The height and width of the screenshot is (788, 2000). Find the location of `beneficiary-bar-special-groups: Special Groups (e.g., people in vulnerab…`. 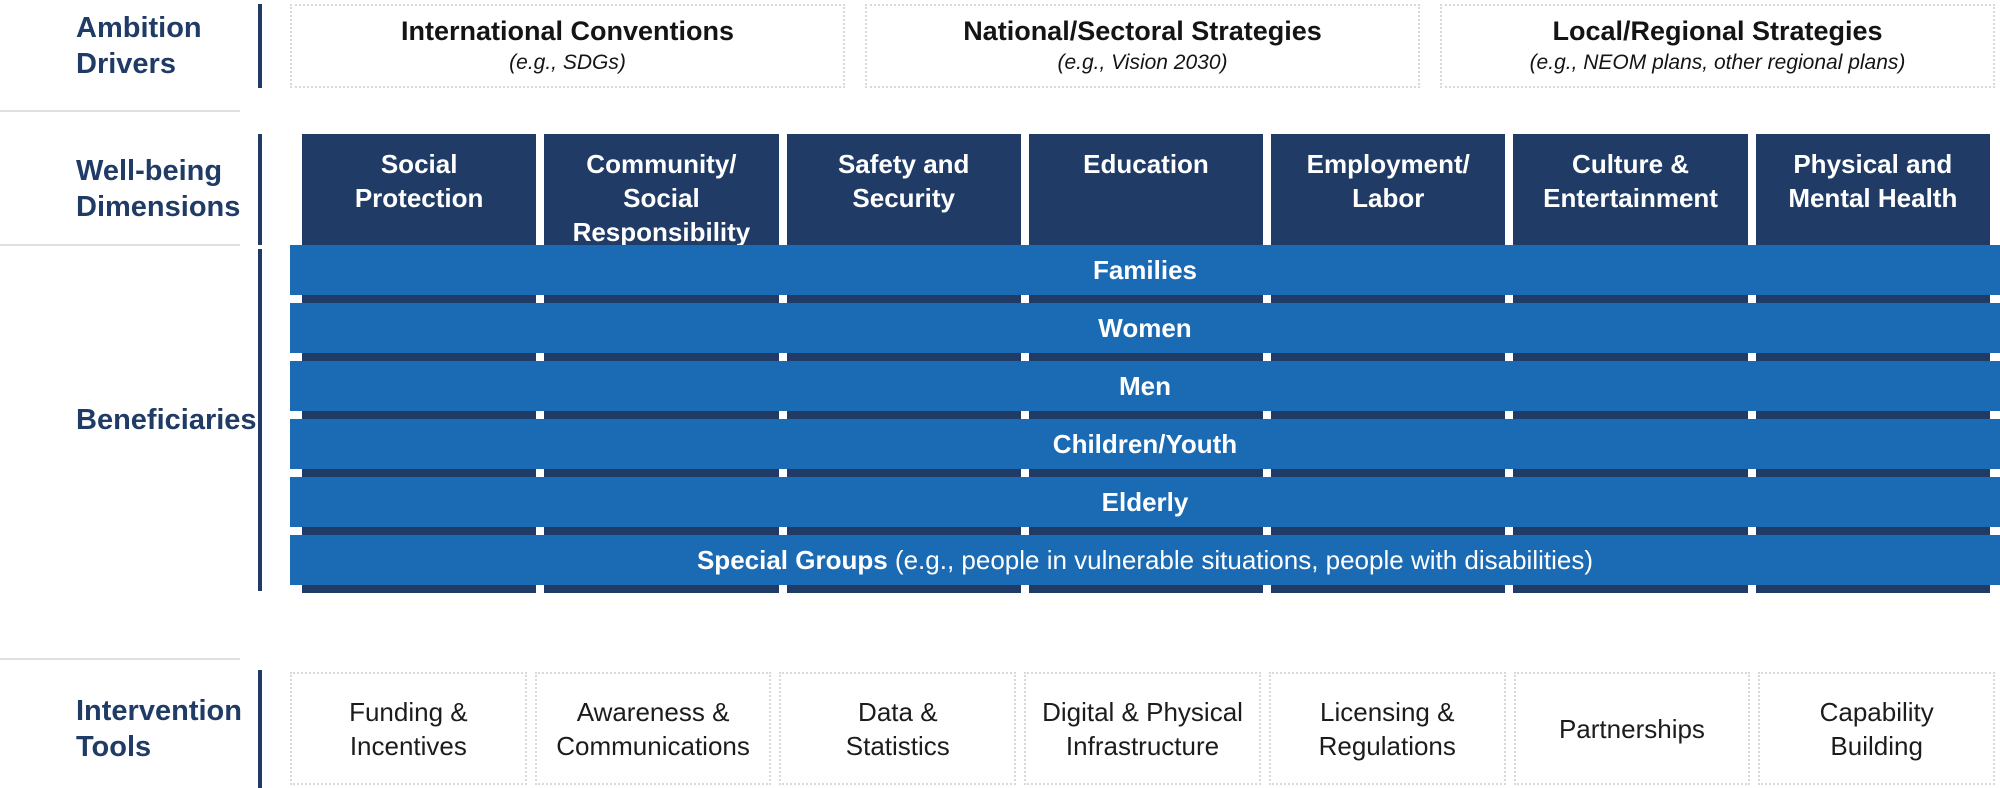

beneficiary-bar-special-groups: Special Groups (e.g., people in vulnerab… is located at coordinates (1145, 560).